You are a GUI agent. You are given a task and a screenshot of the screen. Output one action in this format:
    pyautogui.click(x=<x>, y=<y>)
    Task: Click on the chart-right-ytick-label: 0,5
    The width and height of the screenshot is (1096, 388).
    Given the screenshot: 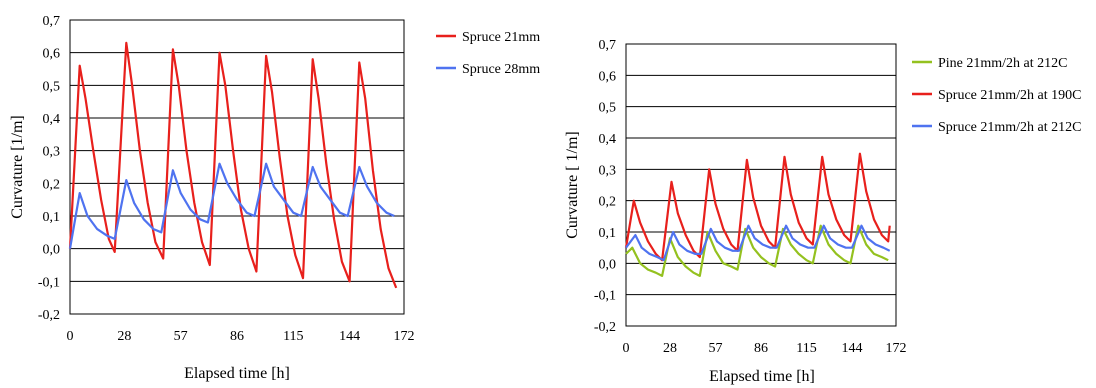 What is the action you would take?
    pyautogui.click(x=608, y=108)
    